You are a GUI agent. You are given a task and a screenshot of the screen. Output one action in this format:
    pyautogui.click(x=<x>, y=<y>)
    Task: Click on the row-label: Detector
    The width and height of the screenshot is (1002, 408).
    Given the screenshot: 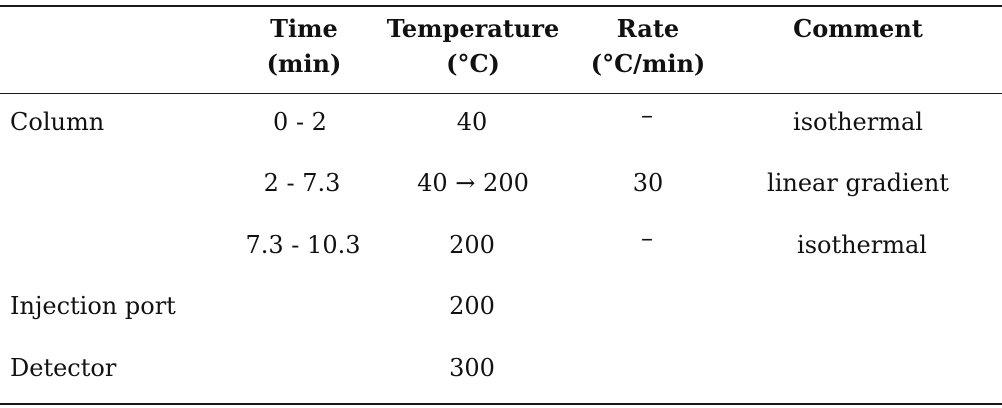 What is the action you would take?
    pyautogui.click(x=63, y=368)
    